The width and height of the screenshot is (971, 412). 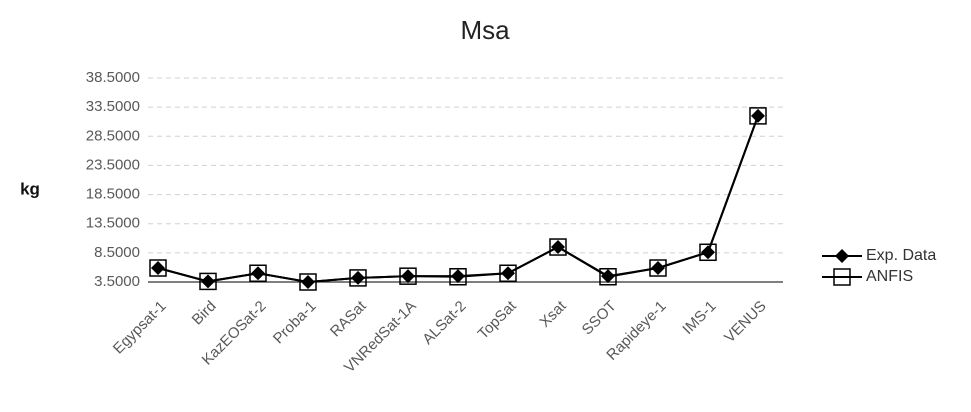 What do you see at coordinates (113, 223) in the screenshot?
I see `y-tick-label: 13.5000` at bounding box center [113, 223].